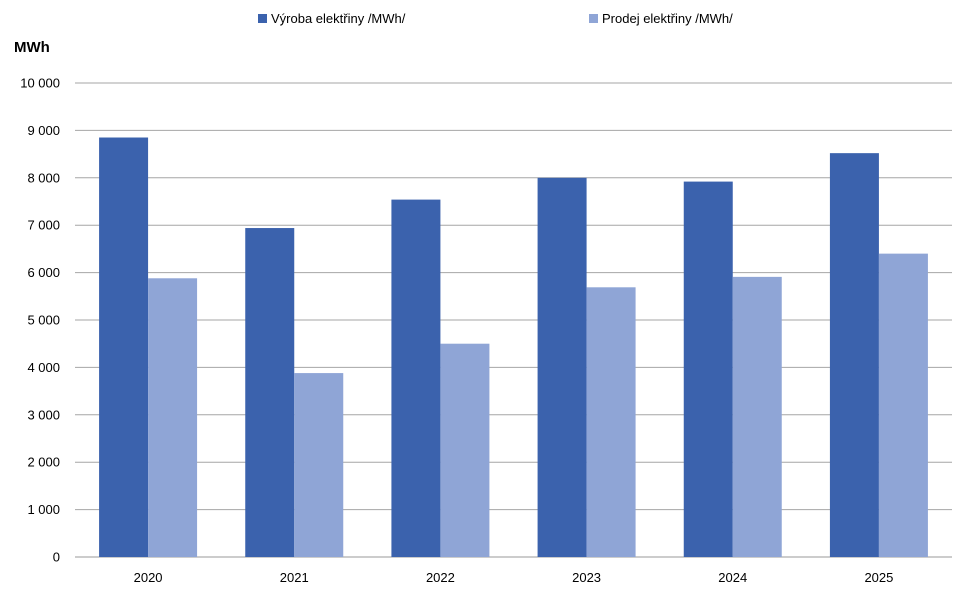 The image size is (963, 598). Describe the element at coordinates (562, 367) in the screenshot. I see `bar-vyroba-2023` at that location.